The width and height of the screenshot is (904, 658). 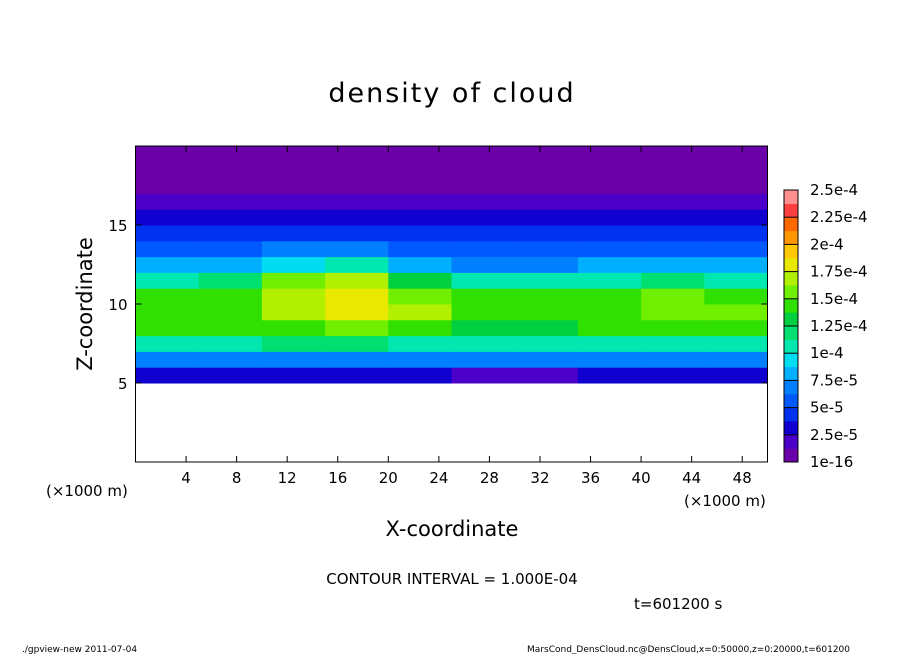 I want to click on x-tick-label: 48, so click(x=742, y=478).